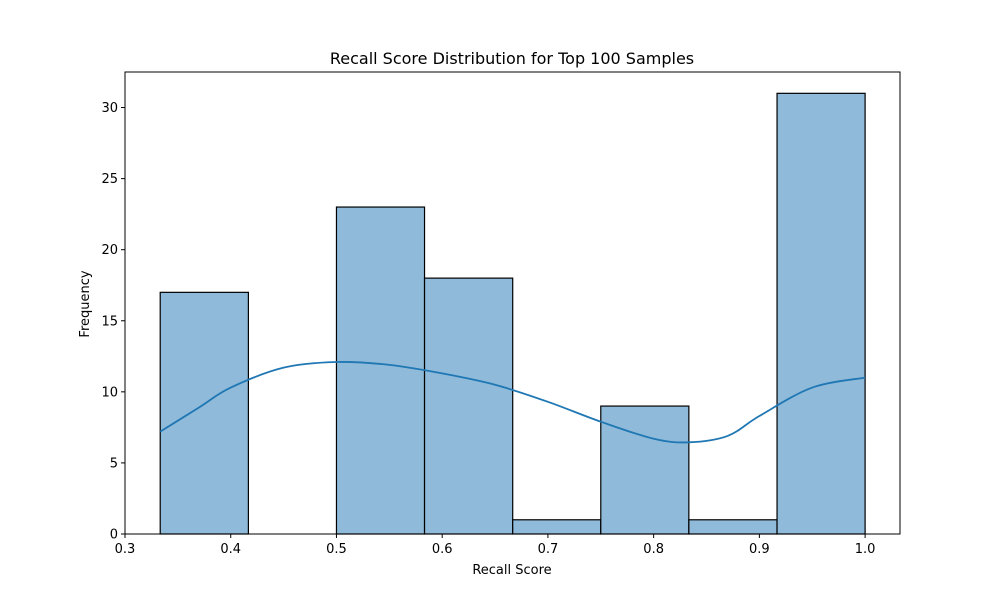 Image resolution: width=1000 pixels, height=600 pixels. Describe the element at coordinates (114, 535) in the screenshot. I see `y-tick-label: 0` at that location.